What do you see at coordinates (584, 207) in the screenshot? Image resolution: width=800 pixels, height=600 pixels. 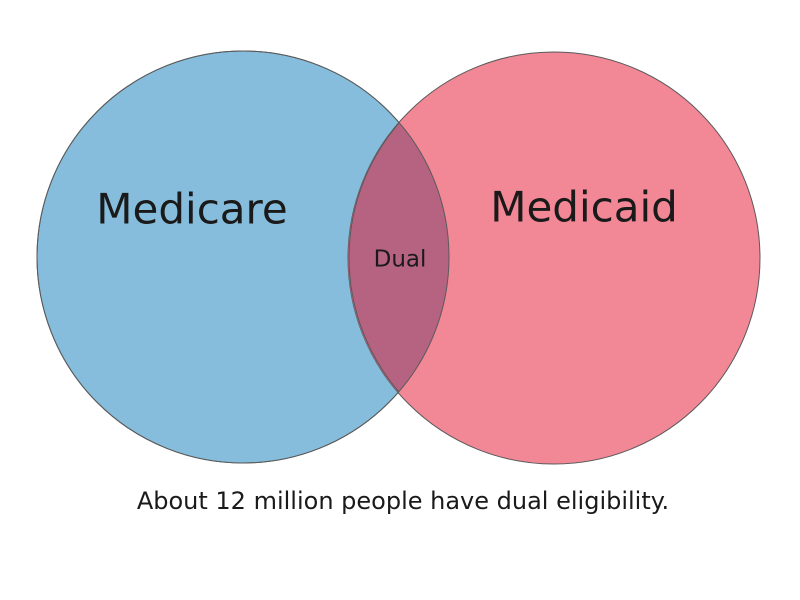 I see `set-label: Medicaid` at bounding box center [584, 207].